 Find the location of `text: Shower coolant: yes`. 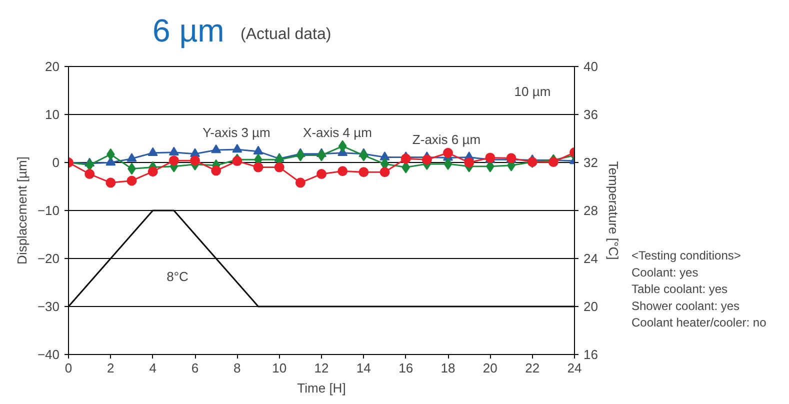

text: Shower coolant: yes is located at coordinates (686, 305).